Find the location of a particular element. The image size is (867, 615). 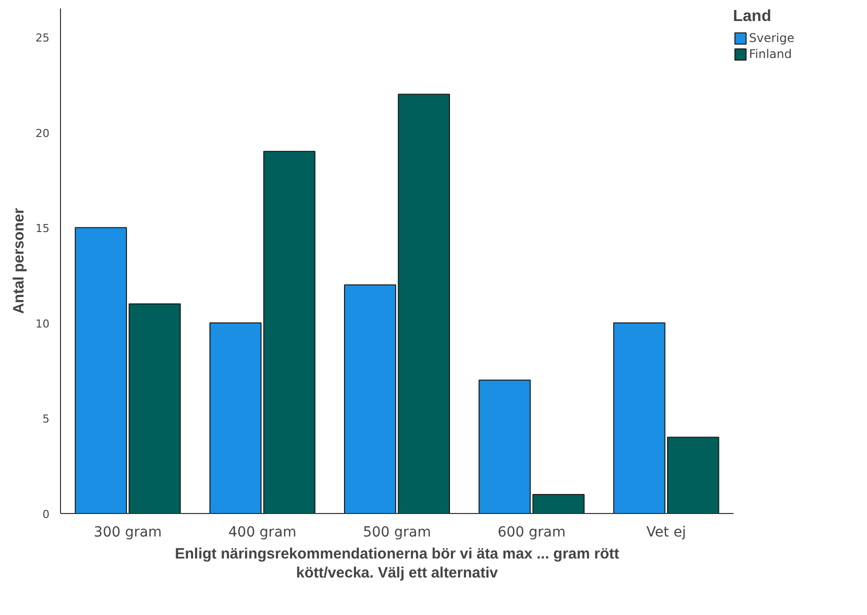

y-tick-label: 20 is located at coordinates (43, 133).